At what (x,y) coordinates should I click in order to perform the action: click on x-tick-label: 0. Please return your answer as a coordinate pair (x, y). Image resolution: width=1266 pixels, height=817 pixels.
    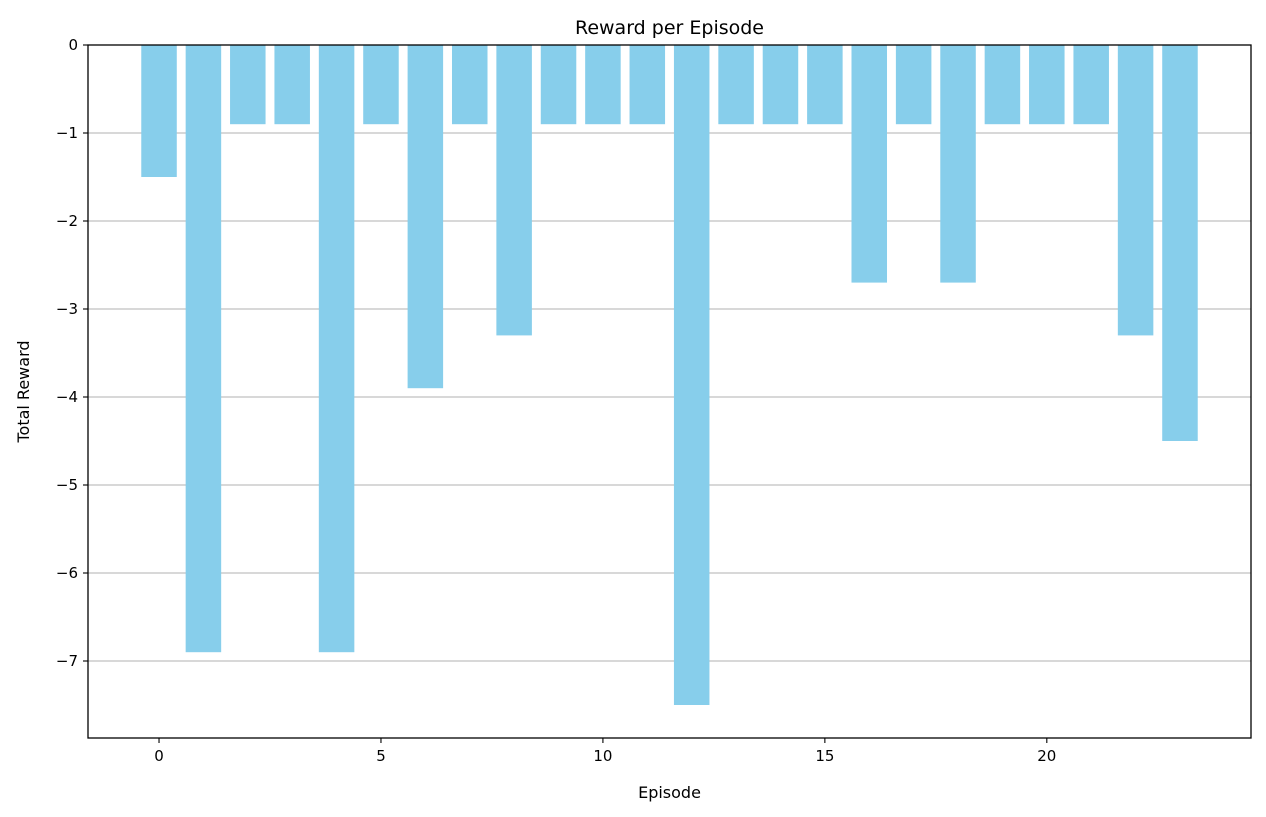
    Looking at the image, I should click on (159, 756).